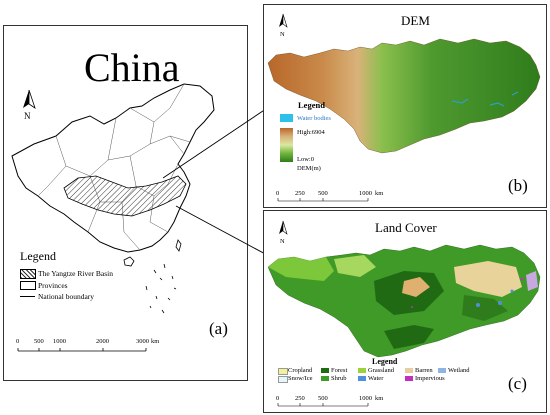  What do you see at coordinates (409, 370) in the screenshot?
I see `lc-swatch-barren` at bounding box center [409, 370].